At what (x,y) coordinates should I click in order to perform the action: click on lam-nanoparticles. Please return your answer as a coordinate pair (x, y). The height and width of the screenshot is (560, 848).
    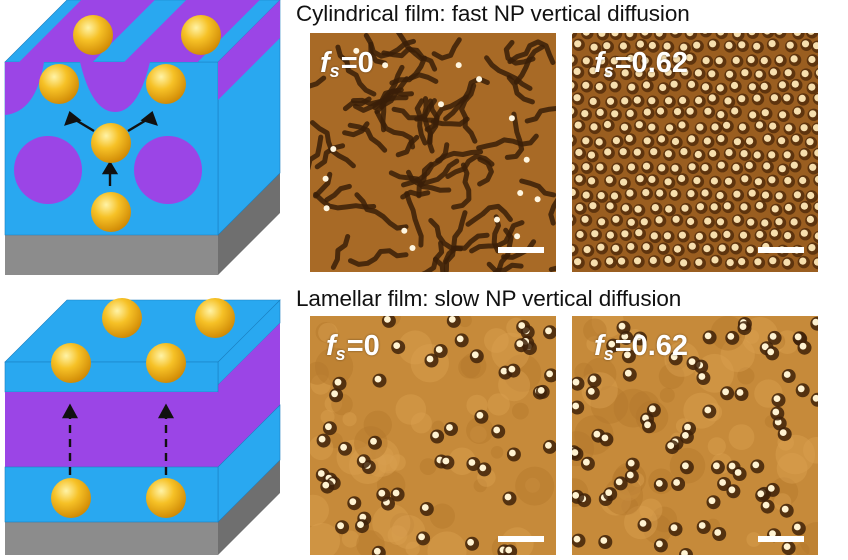
    Looking at the image, I should click on (143, 408).